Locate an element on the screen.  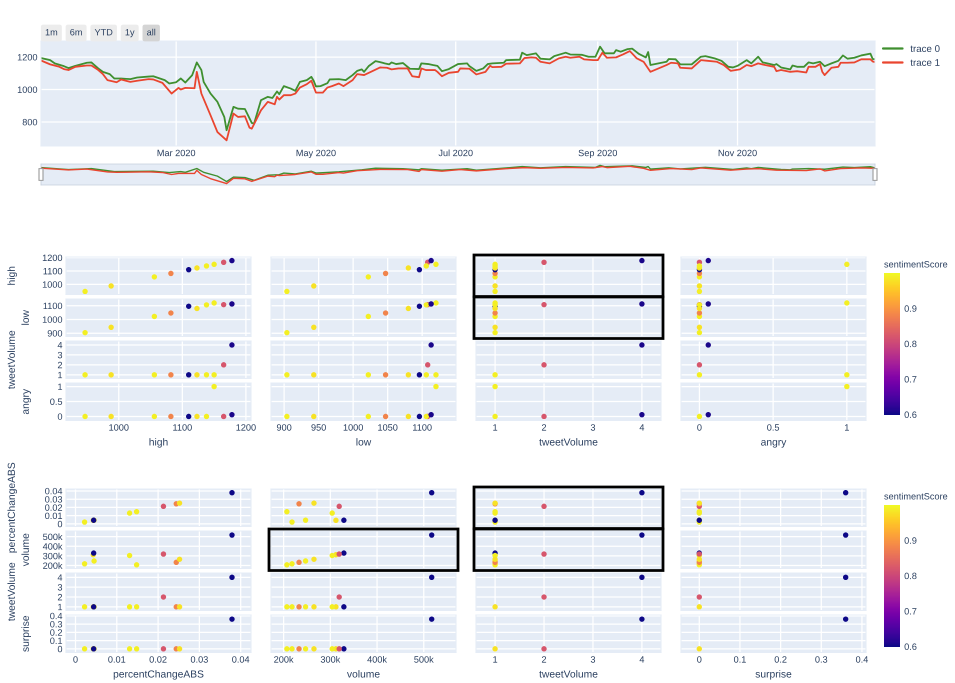
y-tick-label: 800 is located at coordinates (30, 122).